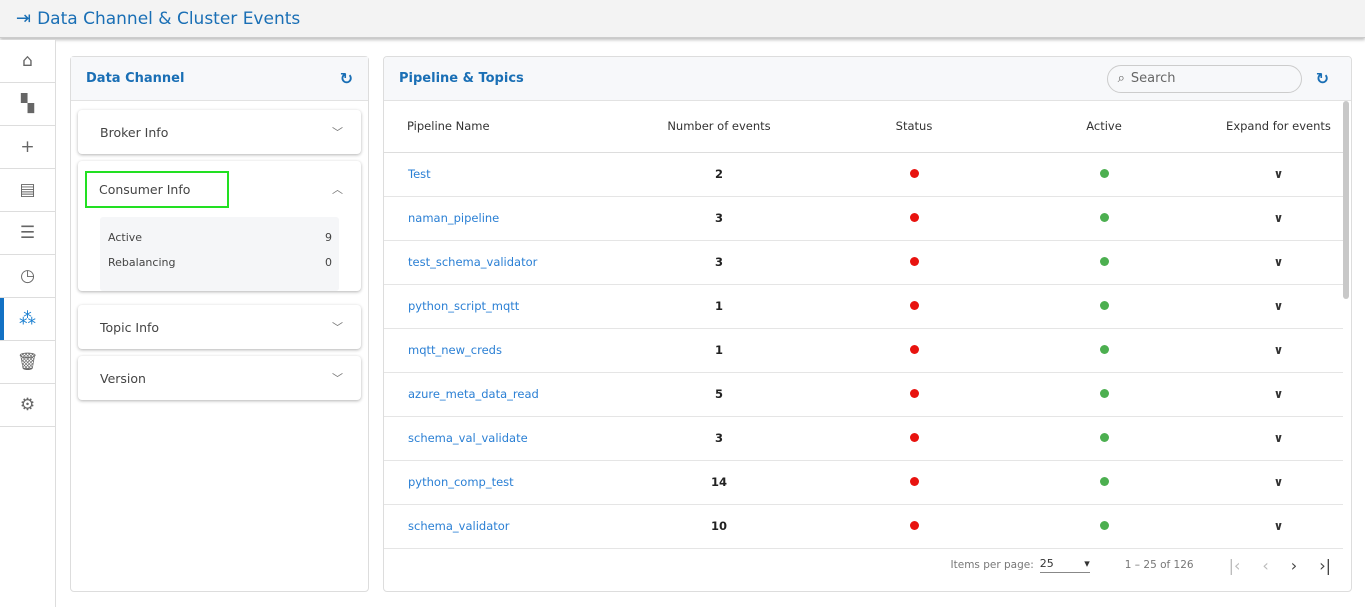 The height and width of the screenshot is (607, 1365). I want to click on next-page-button: ›, so click(1294, 565).